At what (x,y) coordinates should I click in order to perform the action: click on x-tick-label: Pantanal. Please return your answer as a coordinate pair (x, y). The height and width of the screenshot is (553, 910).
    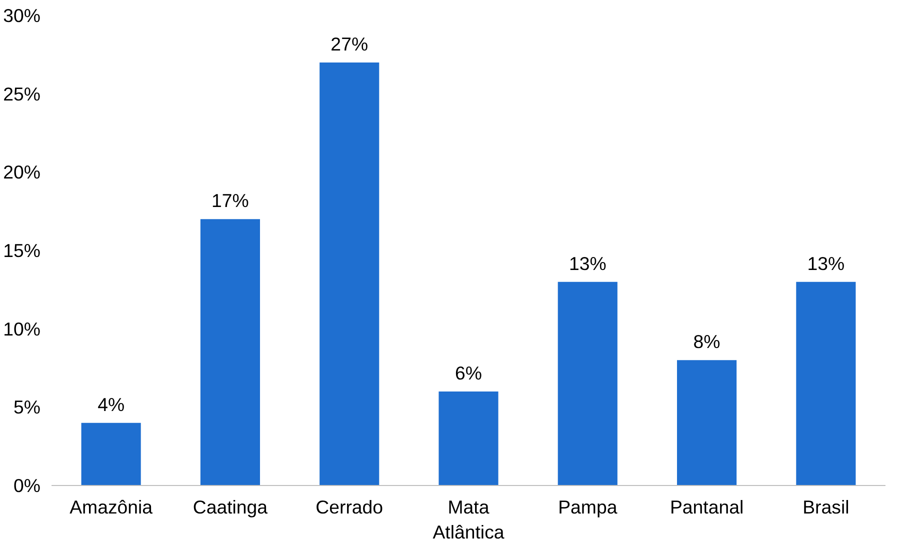
    Looking at the image, I should click on (707, 507).